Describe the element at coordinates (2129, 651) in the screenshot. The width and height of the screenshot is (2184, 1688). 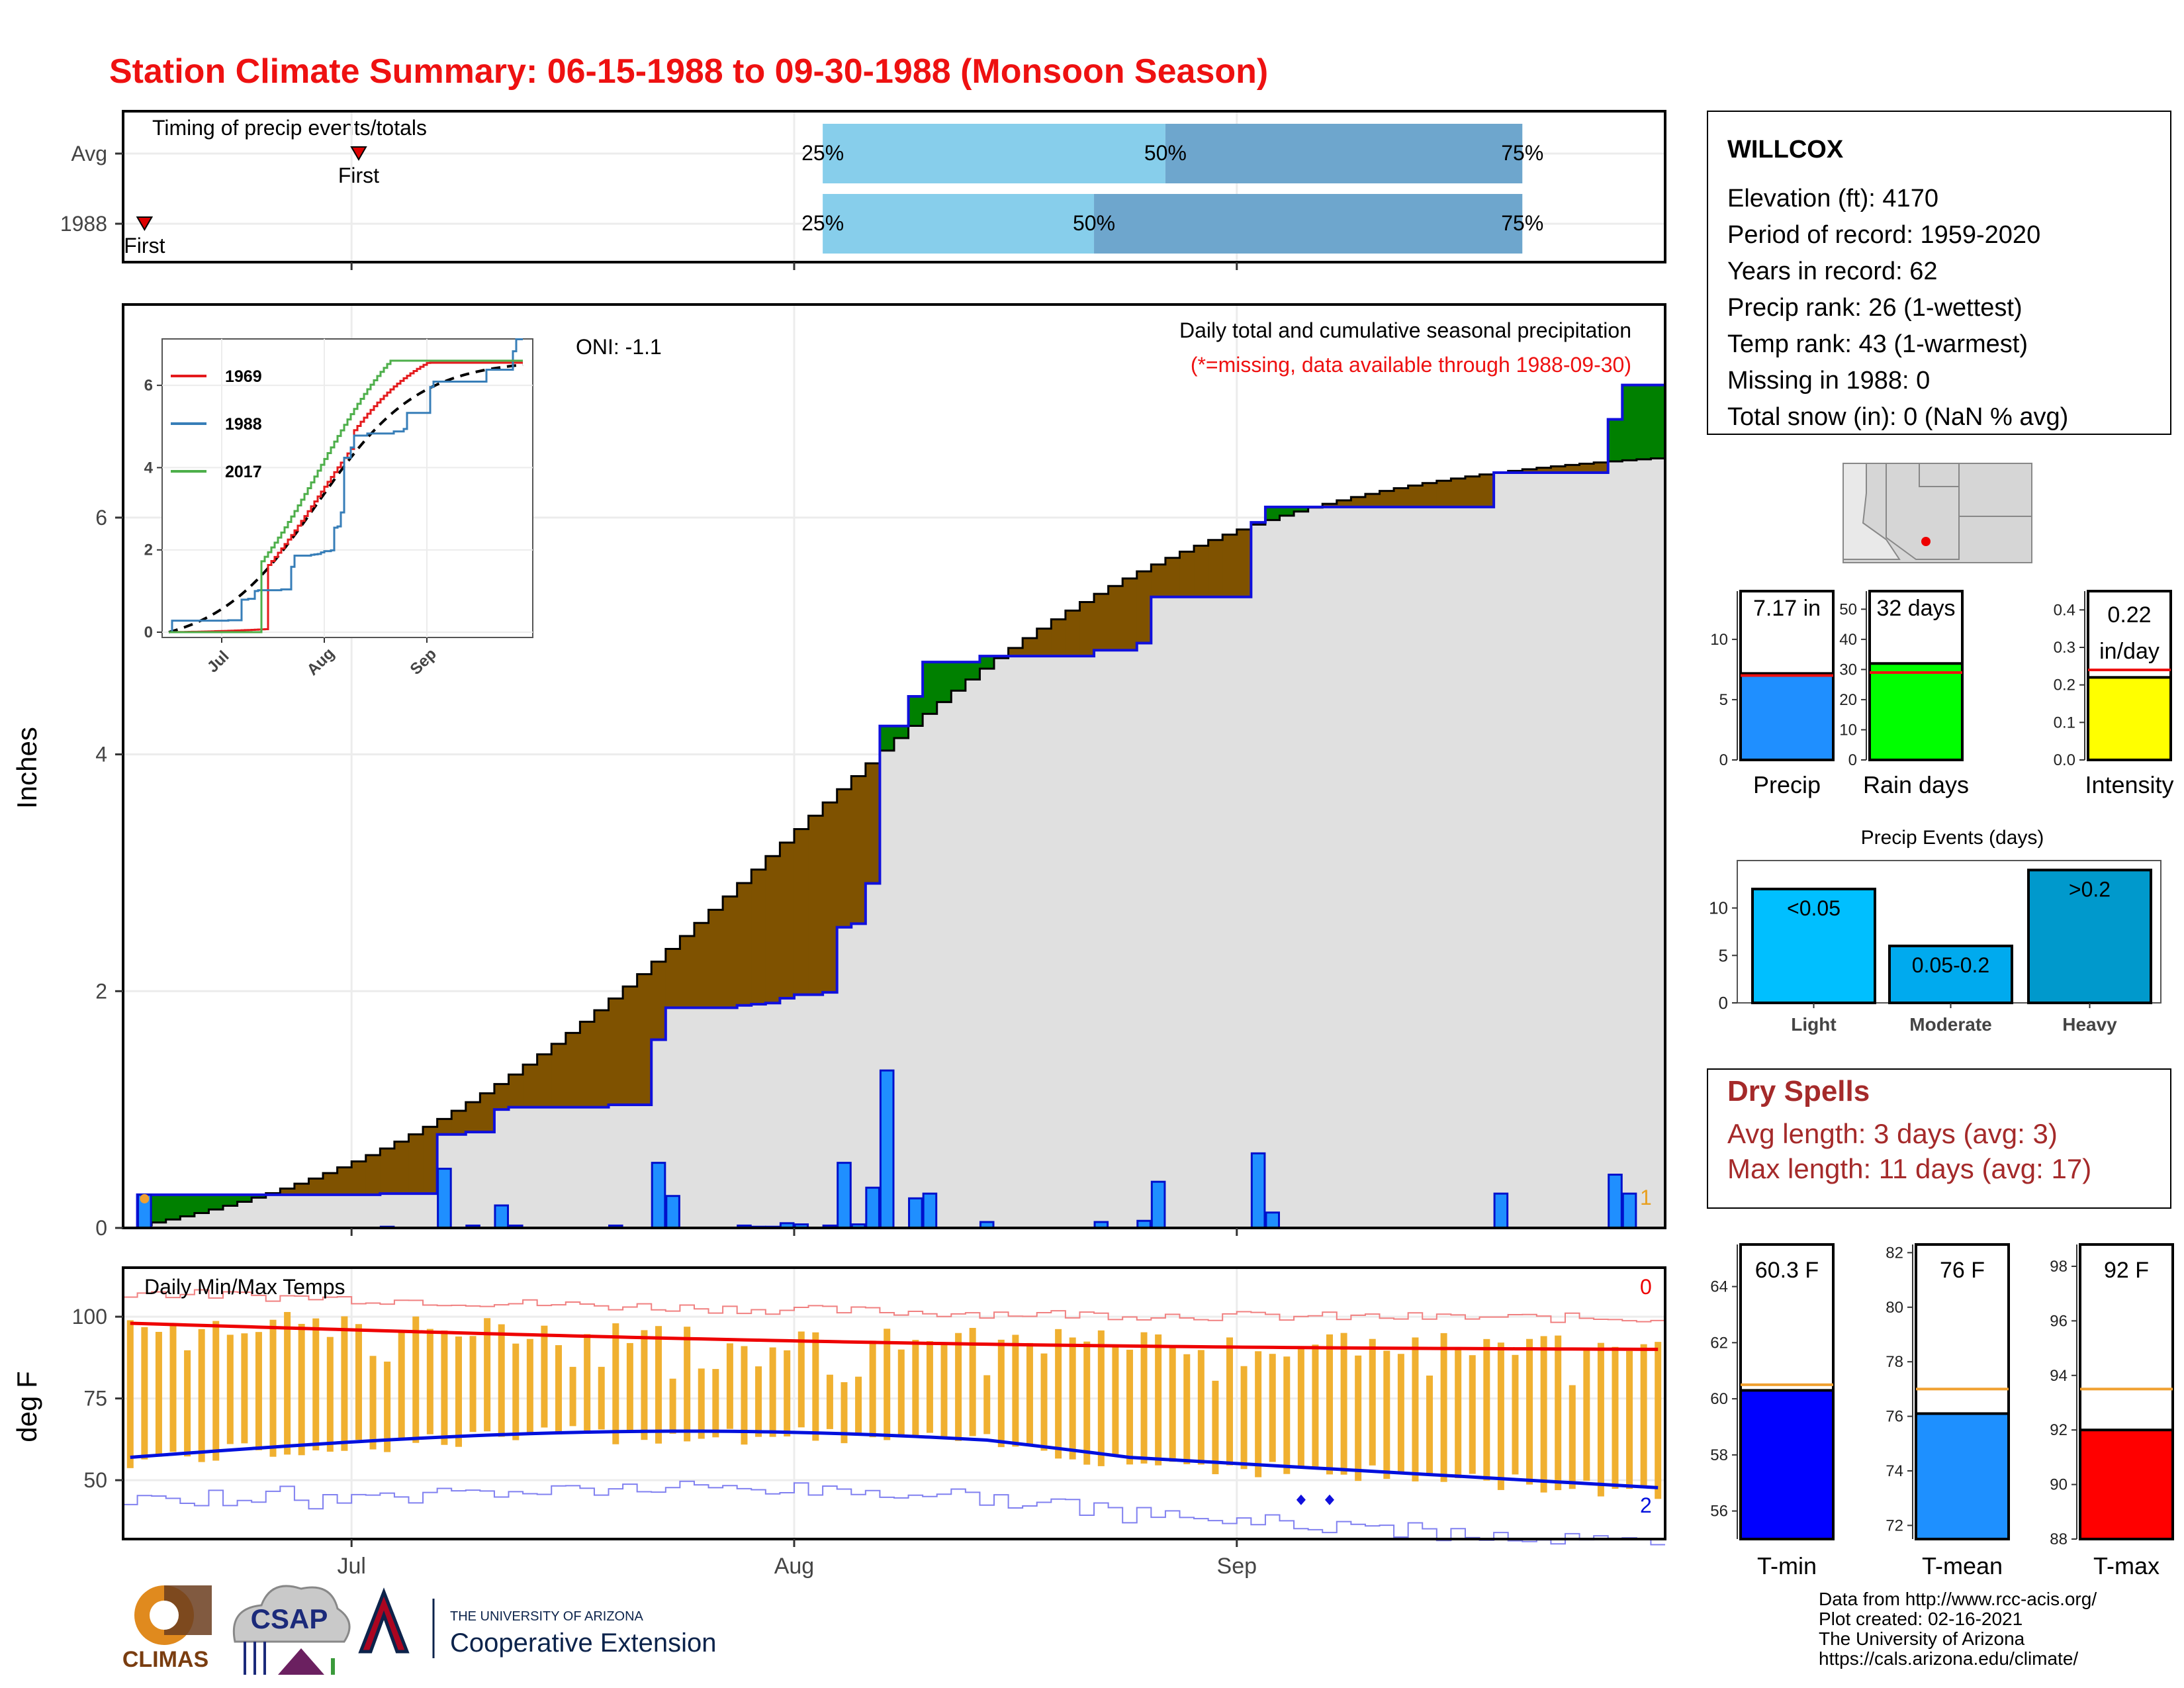
I see `summary-value-label-2: in/day` at that location.